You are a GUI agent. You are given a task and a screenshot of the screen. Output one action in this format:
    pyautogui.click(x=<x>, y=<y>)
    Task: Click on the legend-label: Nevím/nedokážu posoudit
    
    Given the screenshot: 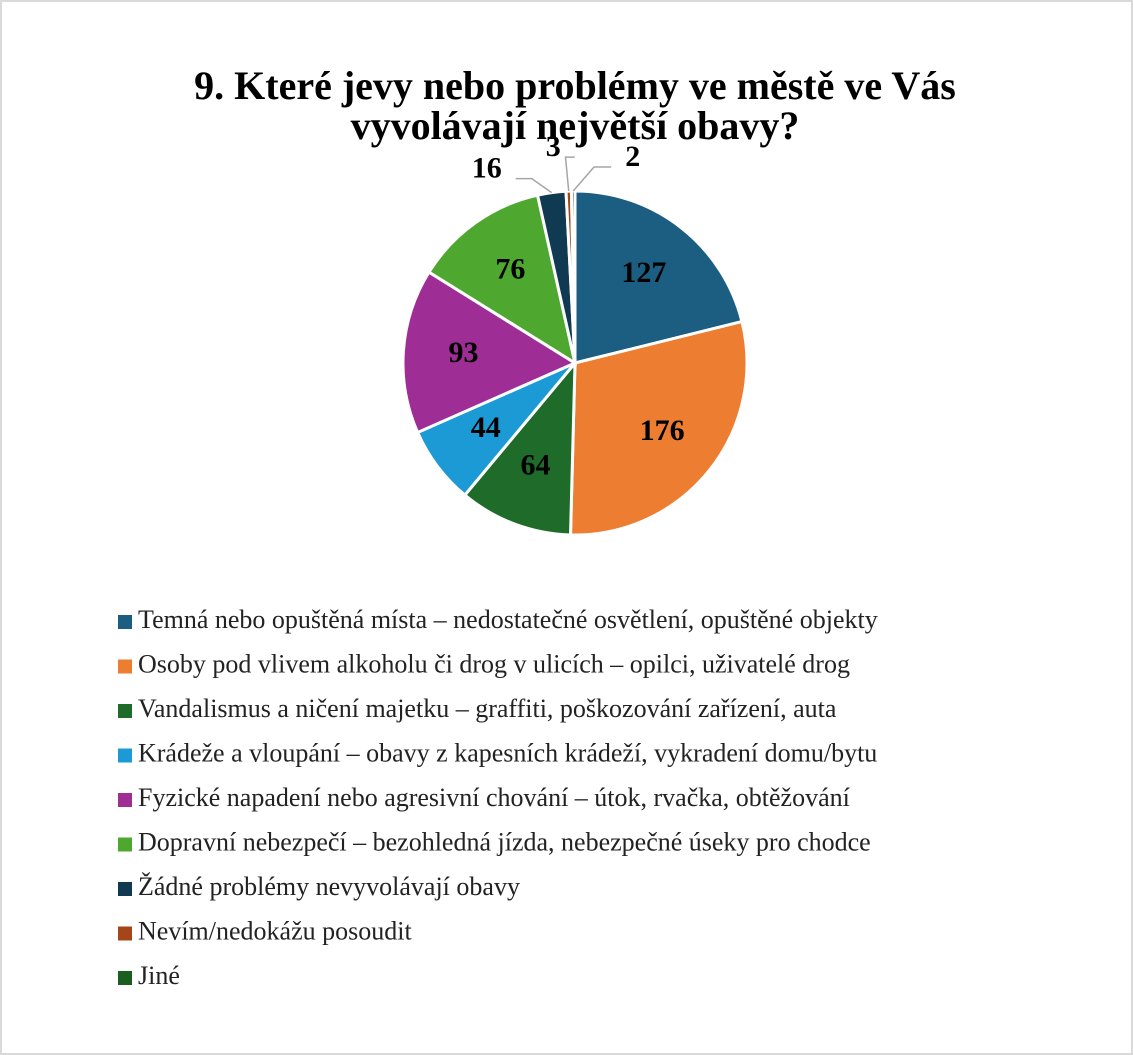 What is the action you would take?
    pyautogui.click(x=275, y=930)
    